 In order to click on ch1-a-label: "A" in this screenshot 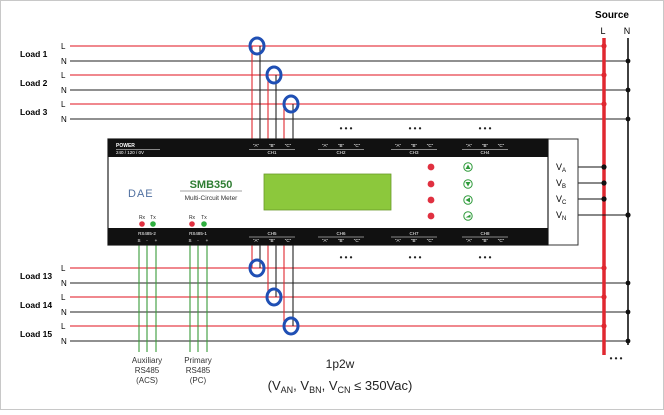, I will do `click(256, 145)`.